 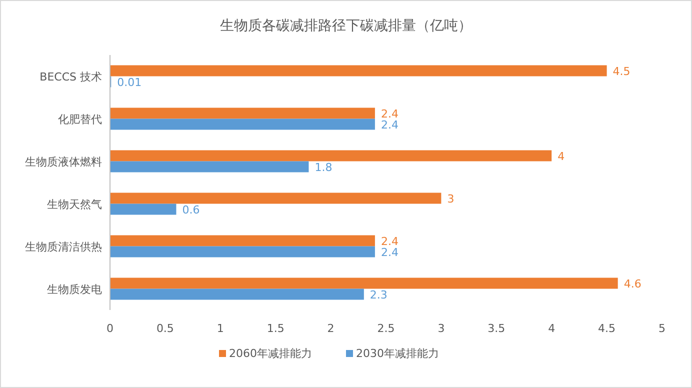 I want to click on data-label: 1.8, so click(x=323, y=167).